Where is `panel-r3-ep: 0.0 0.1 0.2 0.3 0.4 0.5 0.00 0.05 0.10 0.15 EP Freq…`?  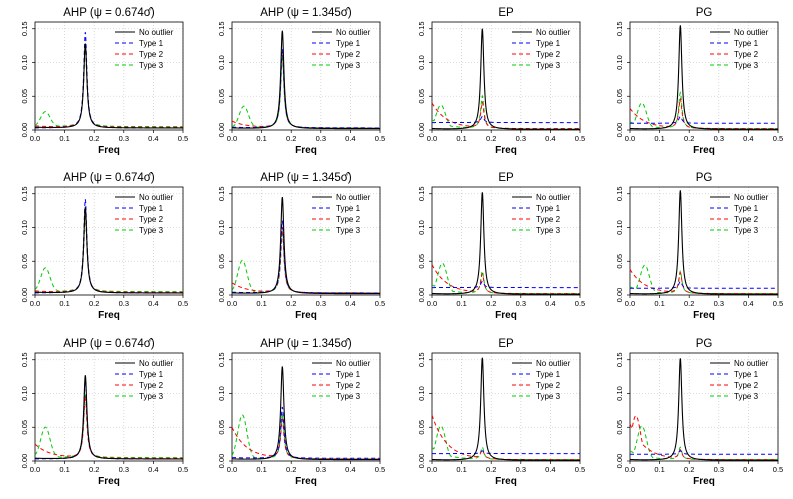 panel-r3-ep: 0.0 0.1 0.2 0.3 0.4 0.5 0.00 0.05 0.10 0.15 EP Freq… is located at coordinates (501, 412).